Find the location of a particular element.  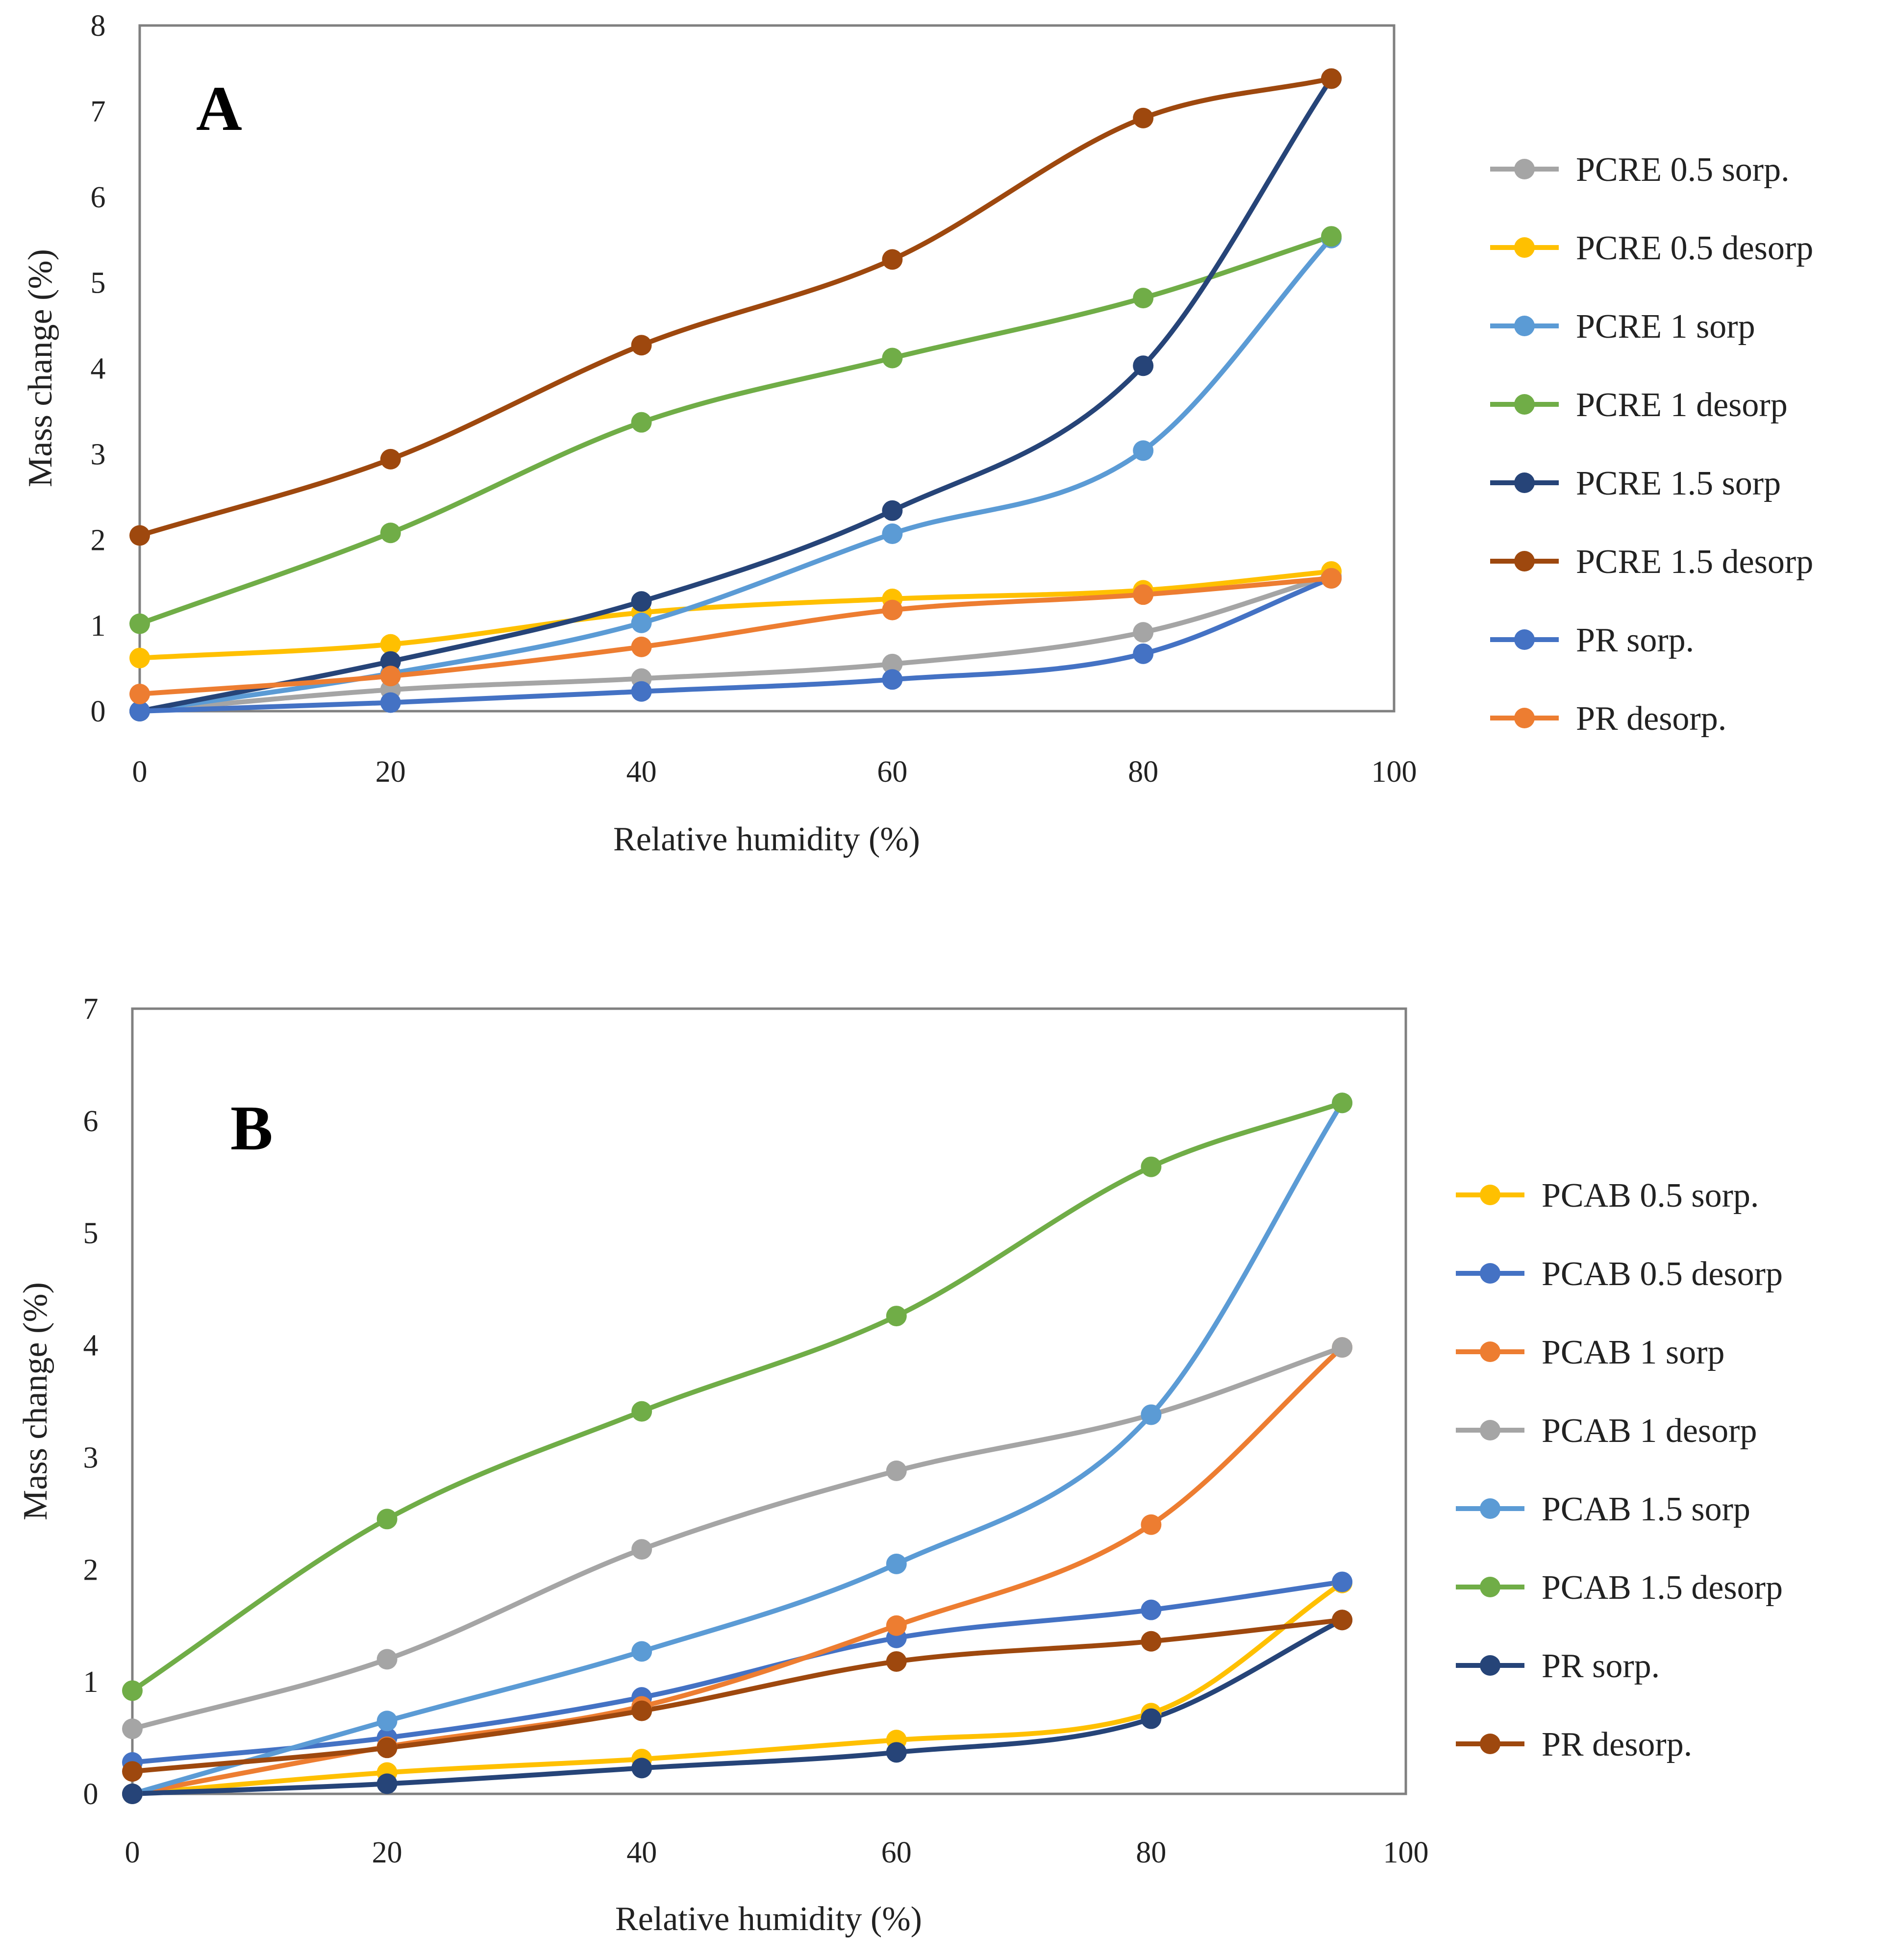

legend-item: PCRE 0.5 desorp is located at coordinates (1651, 248).